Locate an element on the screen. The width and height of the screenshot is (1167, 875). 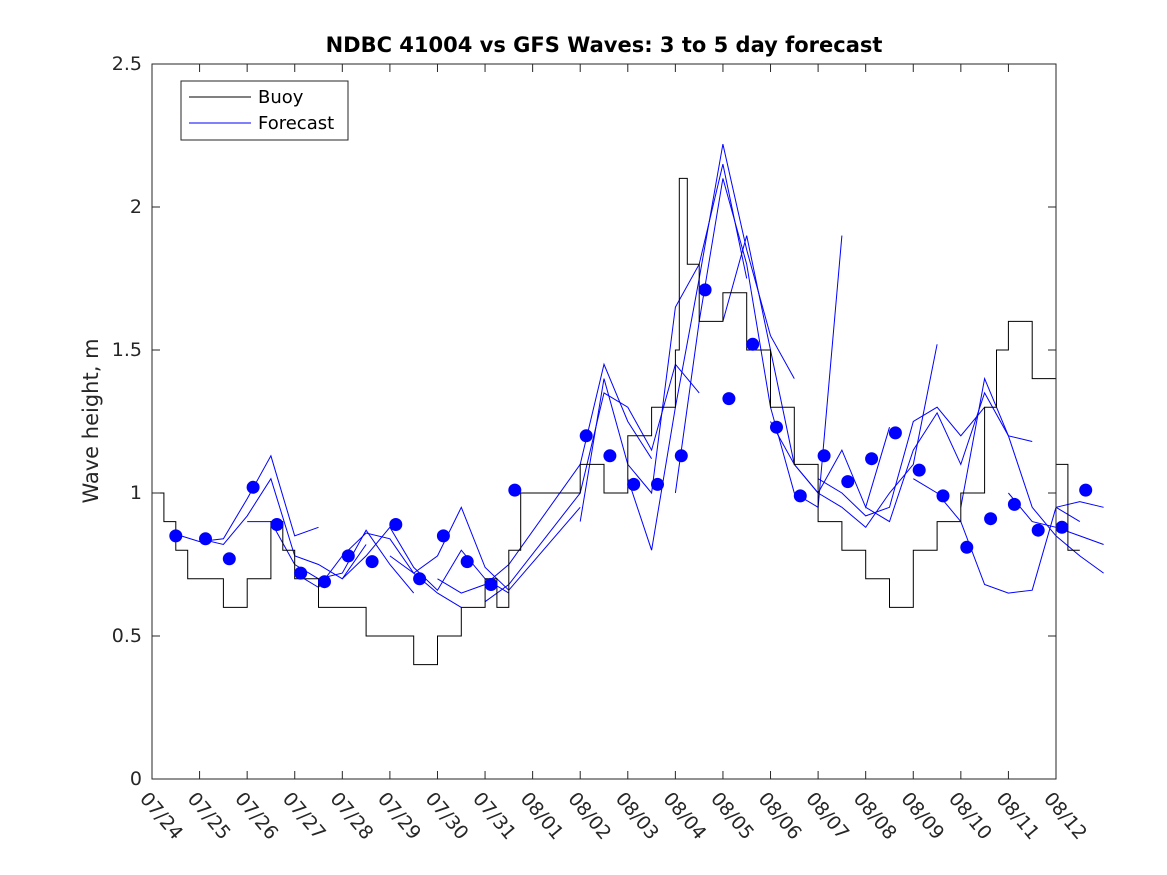
y-tick-label: 1.5 is located at coordinates (127, 350).